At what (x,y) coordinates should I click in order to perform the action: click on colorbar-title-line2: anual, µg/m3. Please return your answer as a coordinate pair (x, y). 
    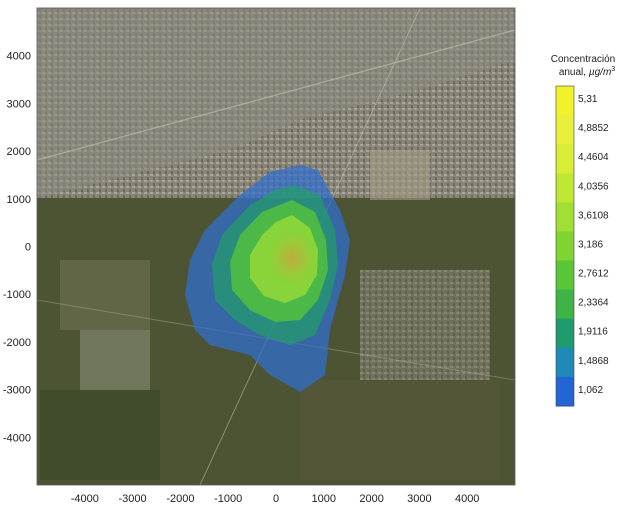
    Looking at the image, I should click on (587, 72).